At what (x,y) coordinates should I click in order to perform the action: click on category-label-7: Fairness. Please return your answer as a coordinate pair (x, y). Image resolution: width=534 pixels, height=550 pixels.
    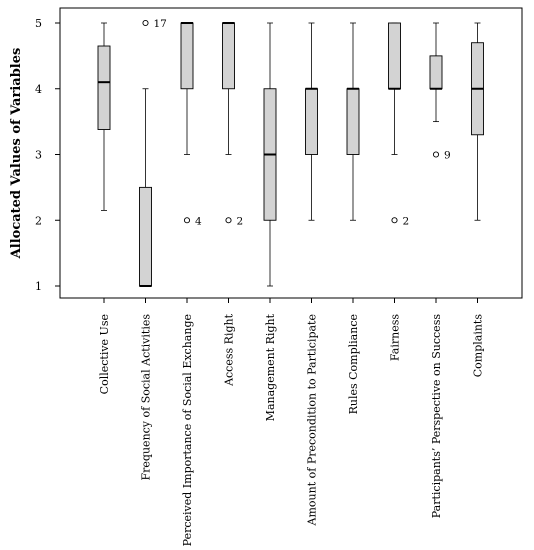
    Looking at the image, I should click on (395, 337).